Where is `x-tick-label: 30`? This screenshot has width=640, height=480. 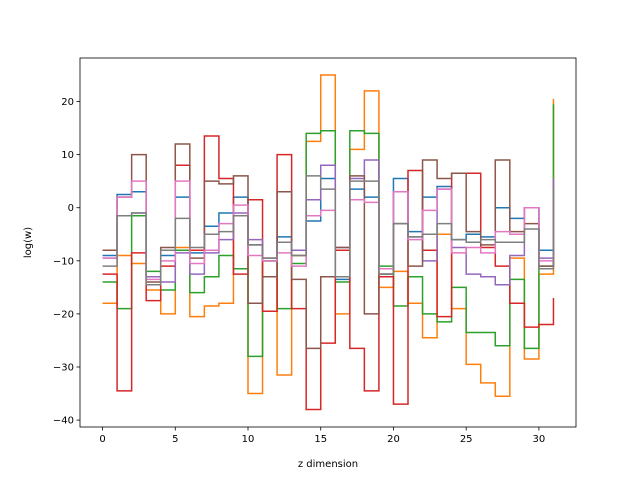 x-tick-label: 30 is located at coordinates (539, 439).